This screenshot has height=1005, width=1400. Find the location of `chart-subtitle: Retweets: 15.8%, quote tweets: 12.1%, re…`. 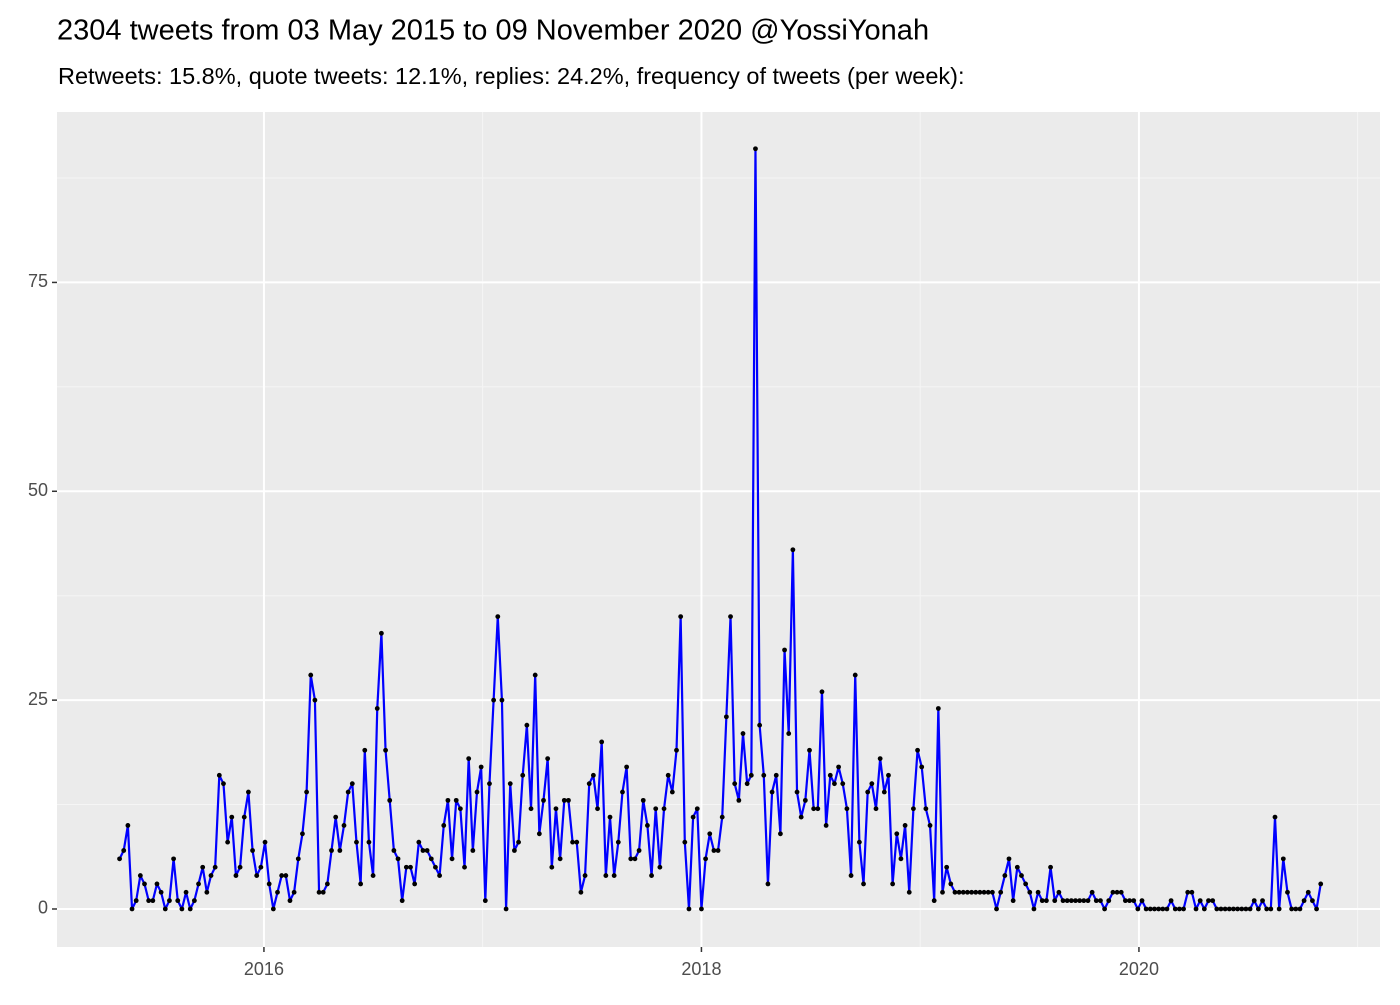

chart-subtitle: Retweets: 15.8%, quote tweets: 12.1%, re… is located at coordinates (511, 76).